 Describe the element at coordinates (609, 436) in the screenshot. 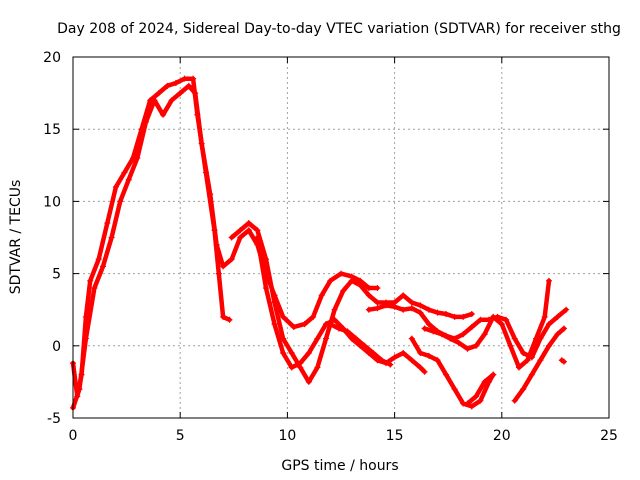

I see `x-tick-label: 25` at that location.